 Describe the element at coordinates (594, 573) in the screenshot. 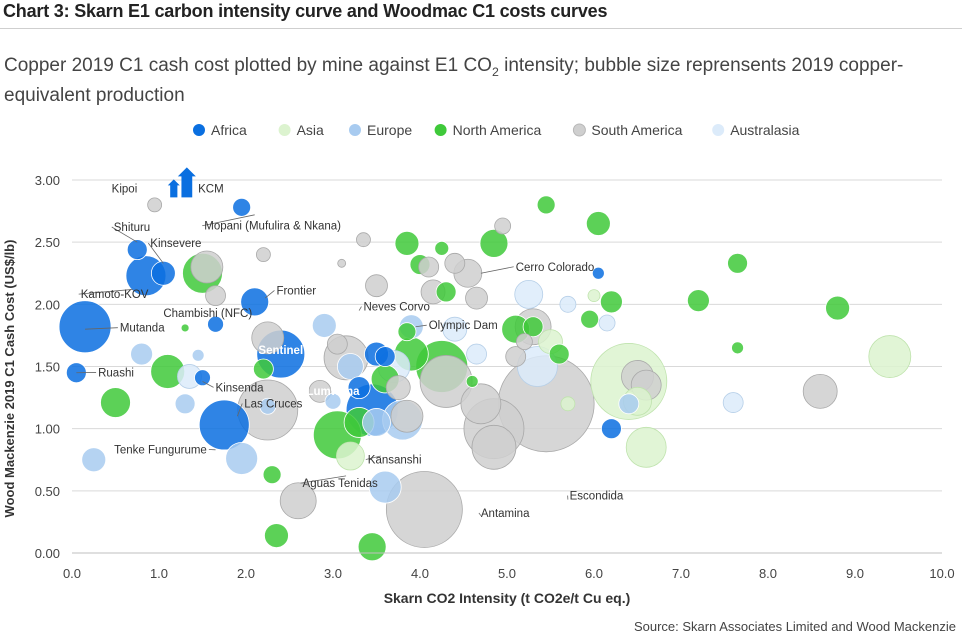

I see `x-tick-label: 6.0` at that location.